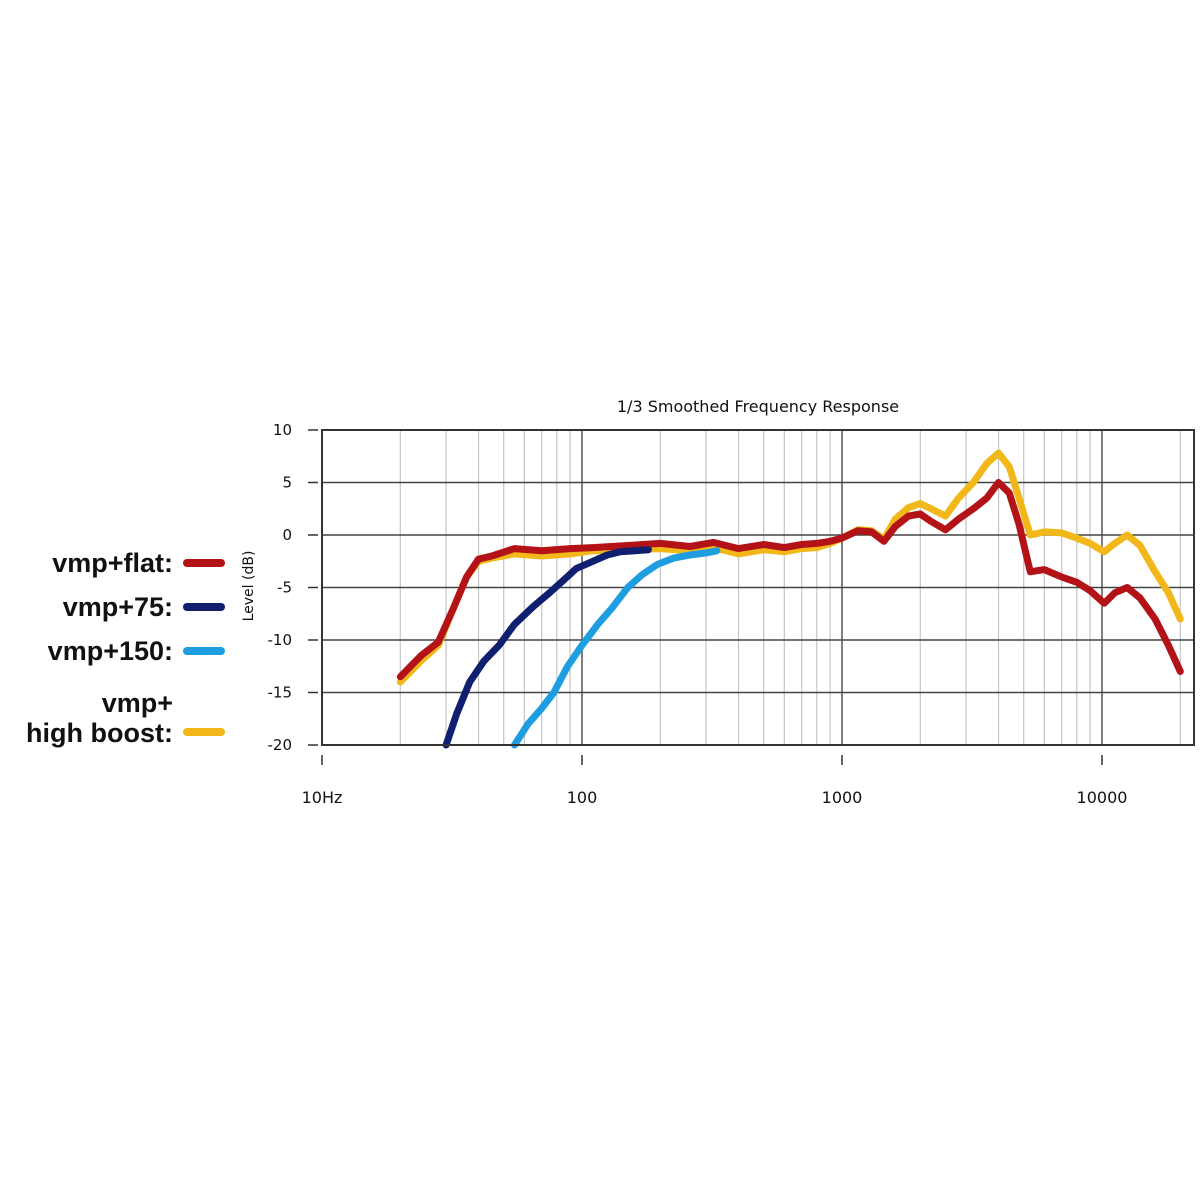 This screenshot has width=1200, height=1200. Describe the element at coordinates (842, 797) in the screenshot. I see `x-tick-label: 1000` at that location.